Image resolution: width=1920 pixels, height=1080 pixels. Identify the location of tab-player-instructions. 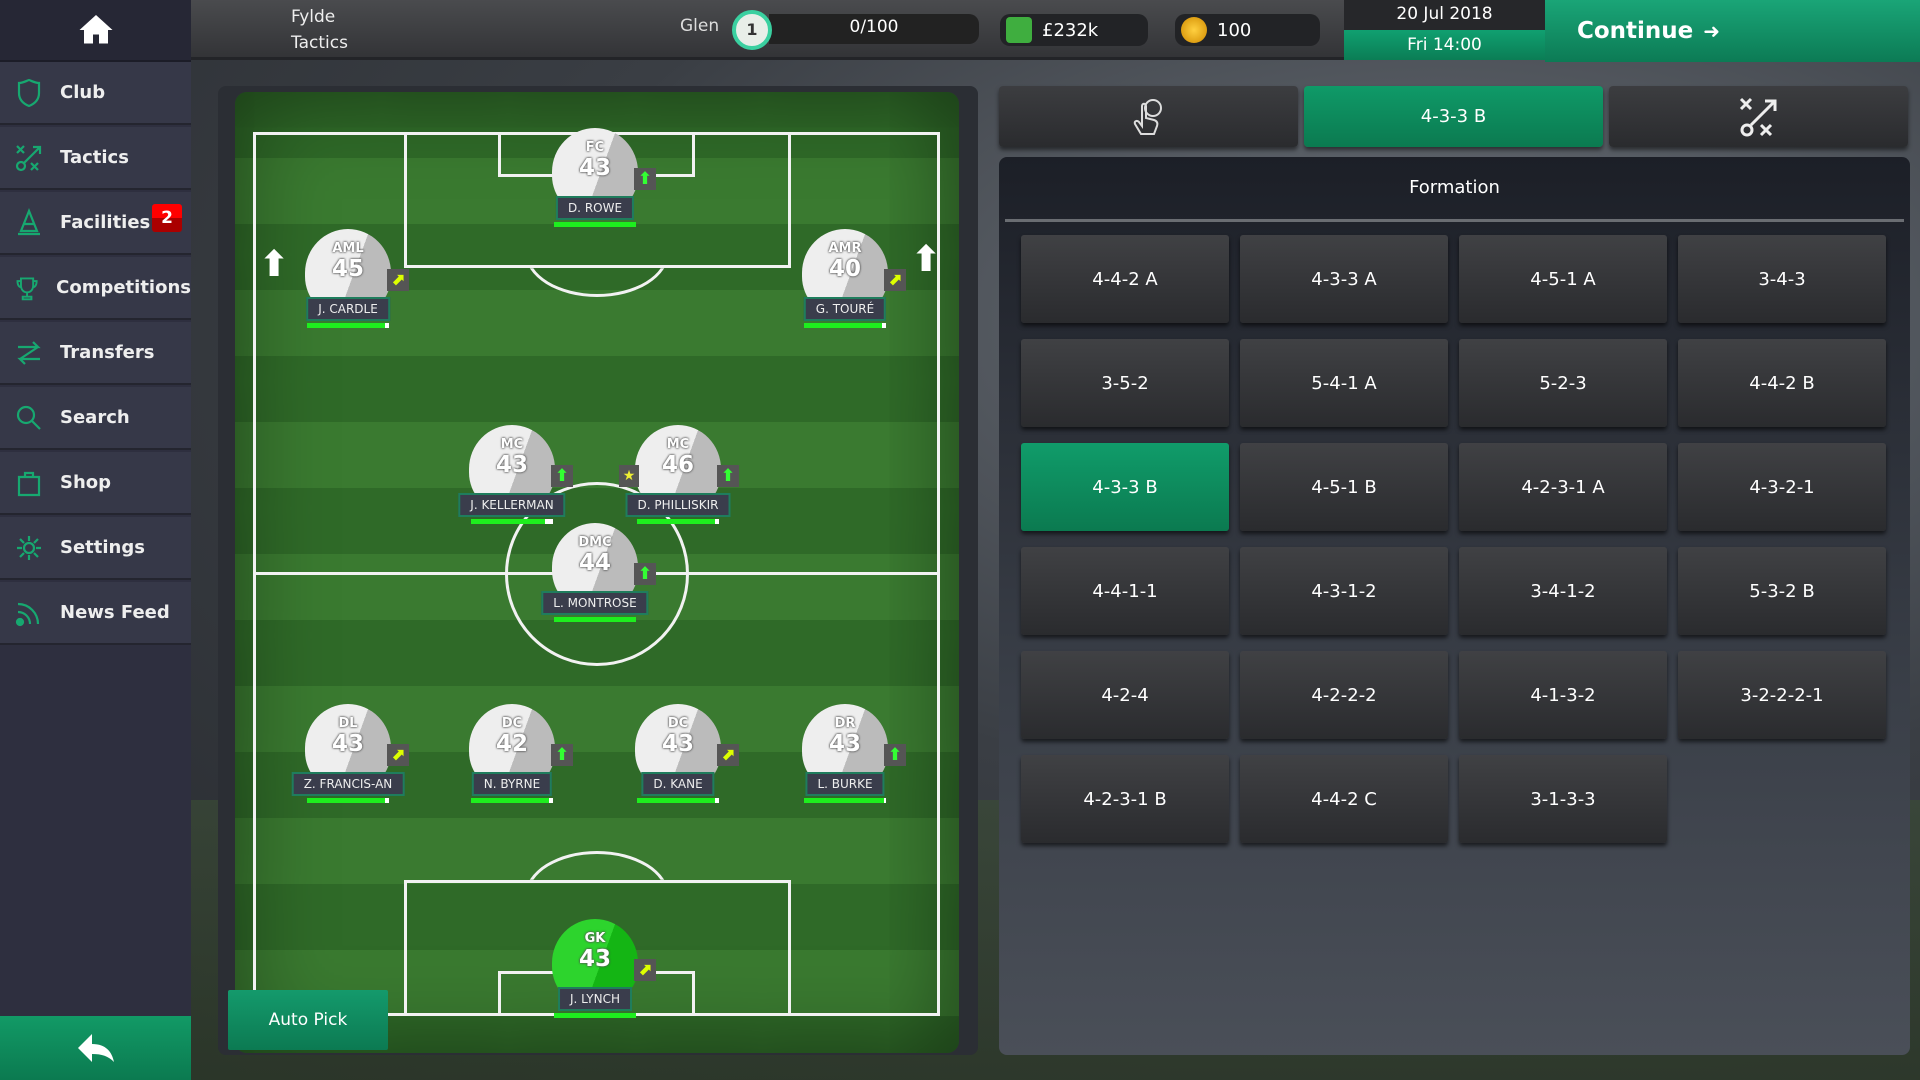
(1148, 116).